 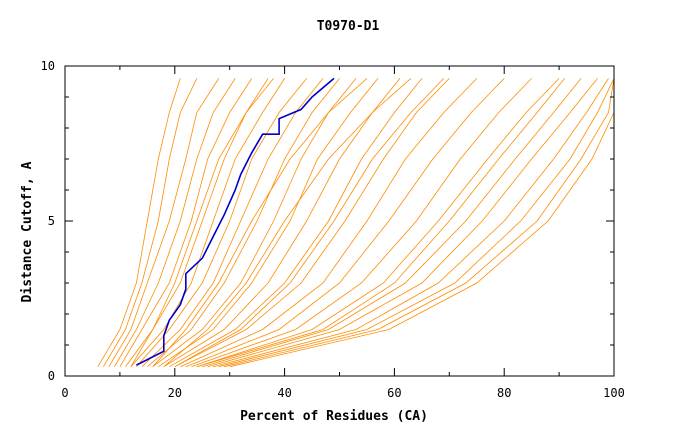 I want to click on y-axis-label: Distance Cutoff, A, so click(x=27, y=231).